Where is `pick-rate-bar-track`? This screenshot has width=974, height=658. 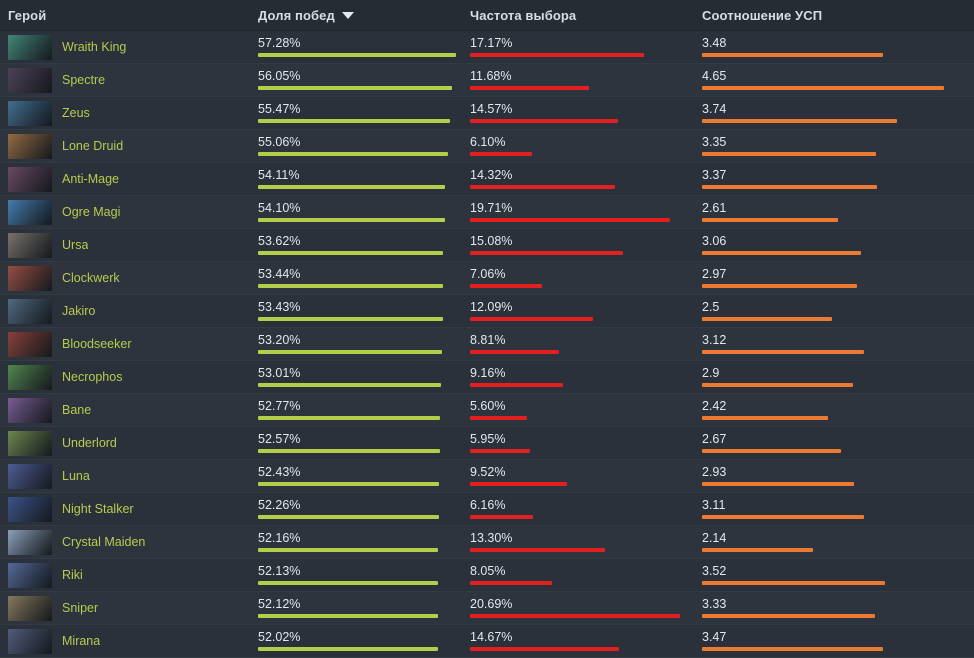
pick-rate-bar-track is located at coordinates (575, 583).